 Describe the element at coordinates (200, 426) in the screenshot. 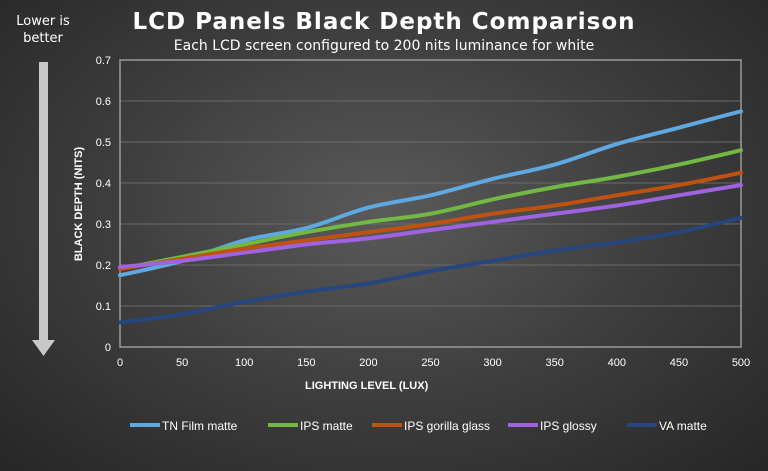

I see `legend-label: TN Film matte` at that location.